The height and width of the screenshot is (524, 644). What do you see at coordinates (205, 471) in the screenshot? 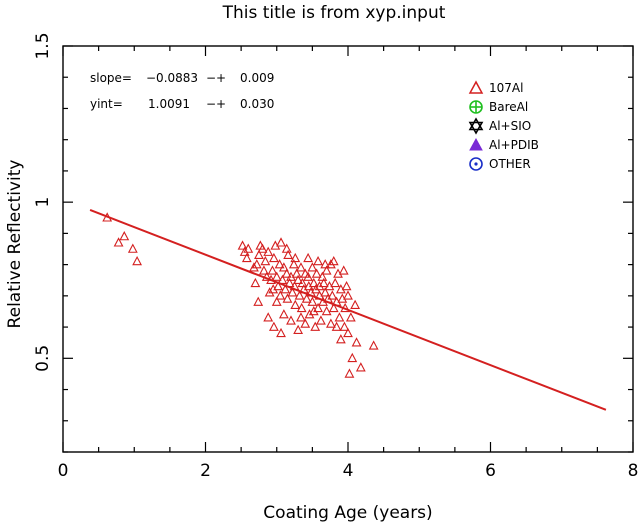
I see `x-tick-label: 2` at bounding box center [205, 471].